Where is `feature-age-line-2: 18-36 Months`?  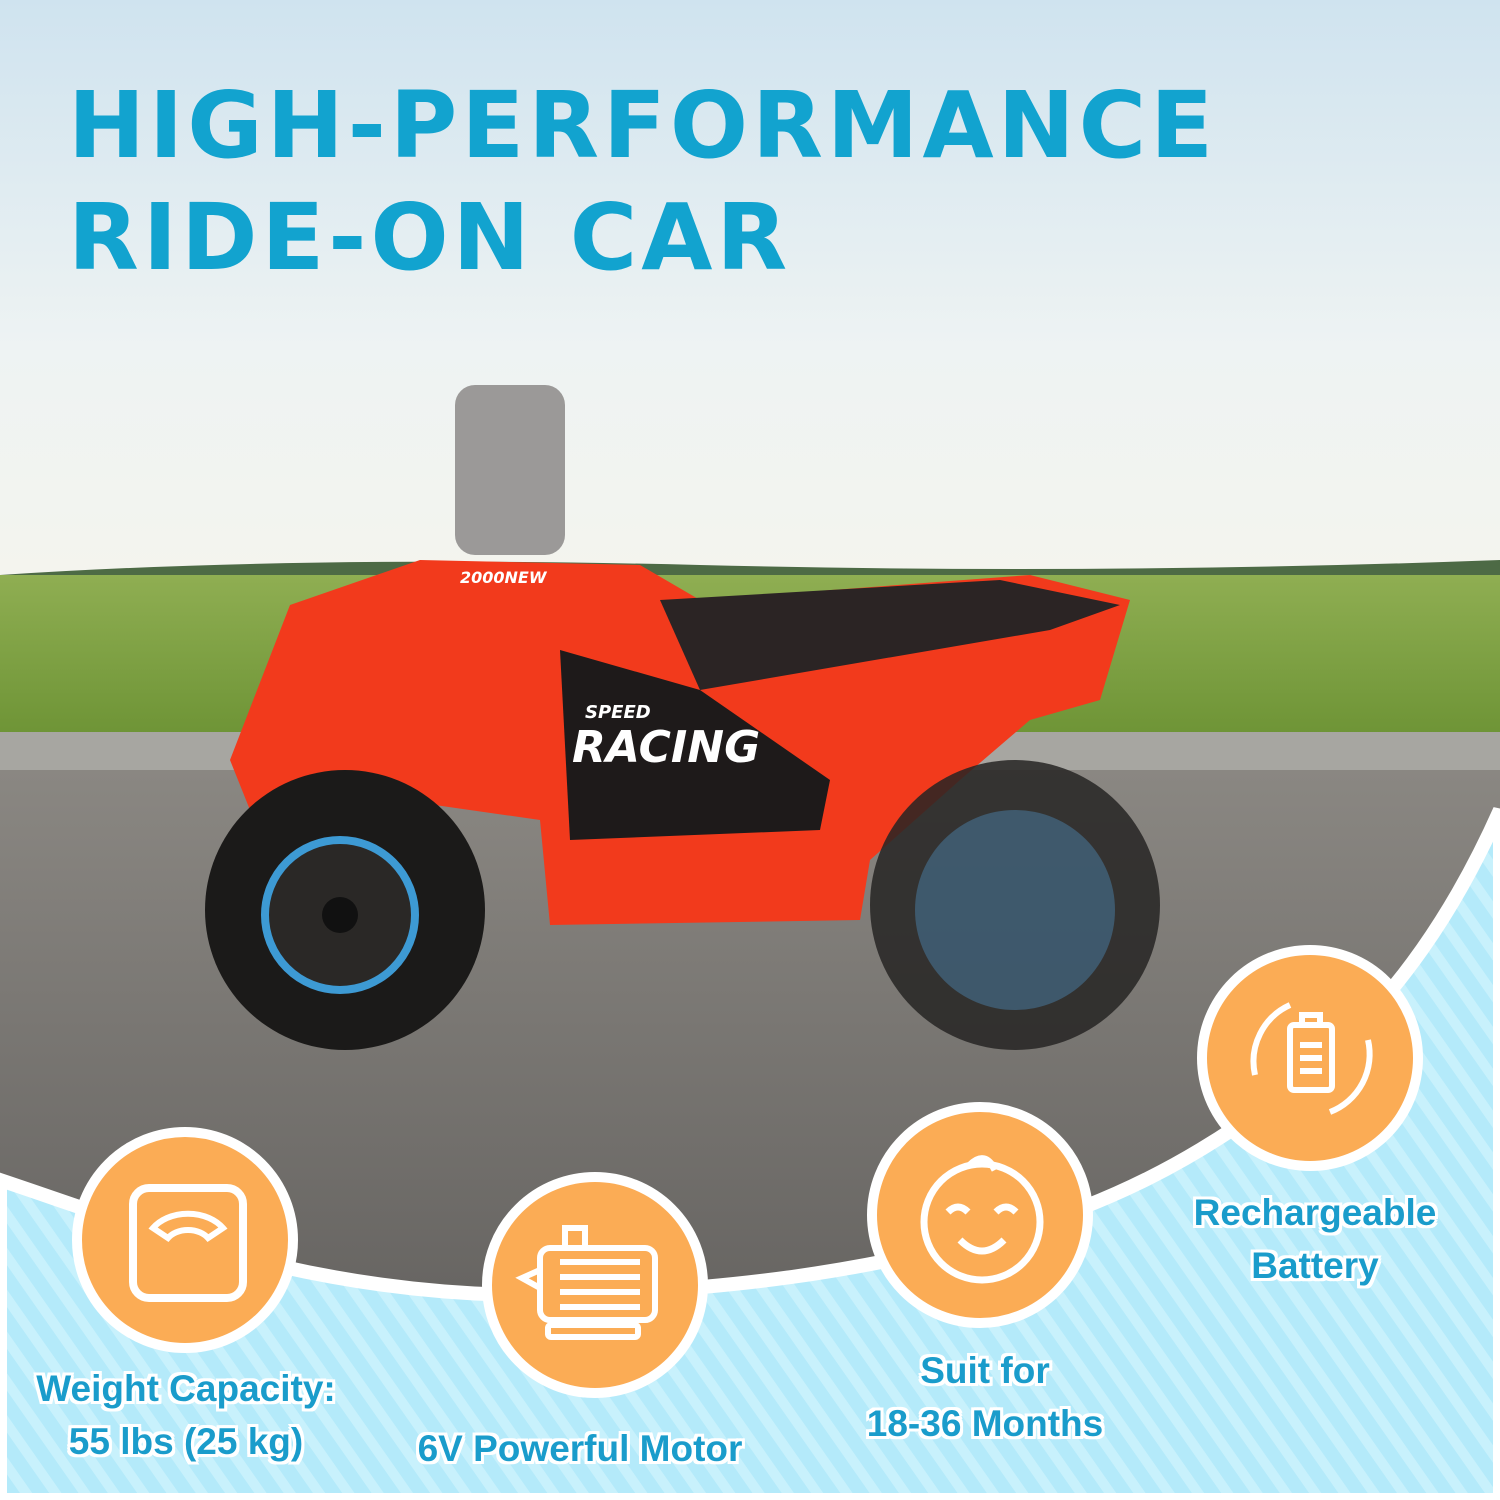
feature-age-line-2: 18-36 Months is located at coordinates (985, 1423).